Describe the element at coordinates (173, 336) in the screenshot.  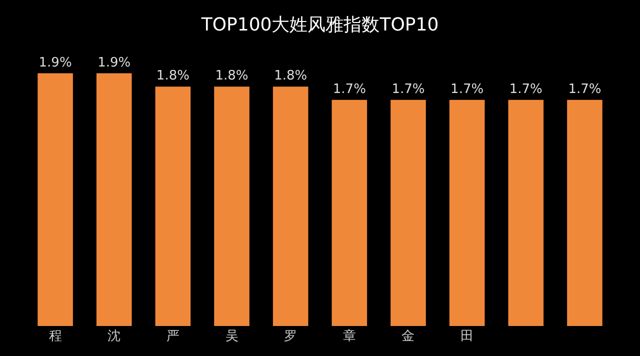
I see `x-tick-label: 严` at that location.